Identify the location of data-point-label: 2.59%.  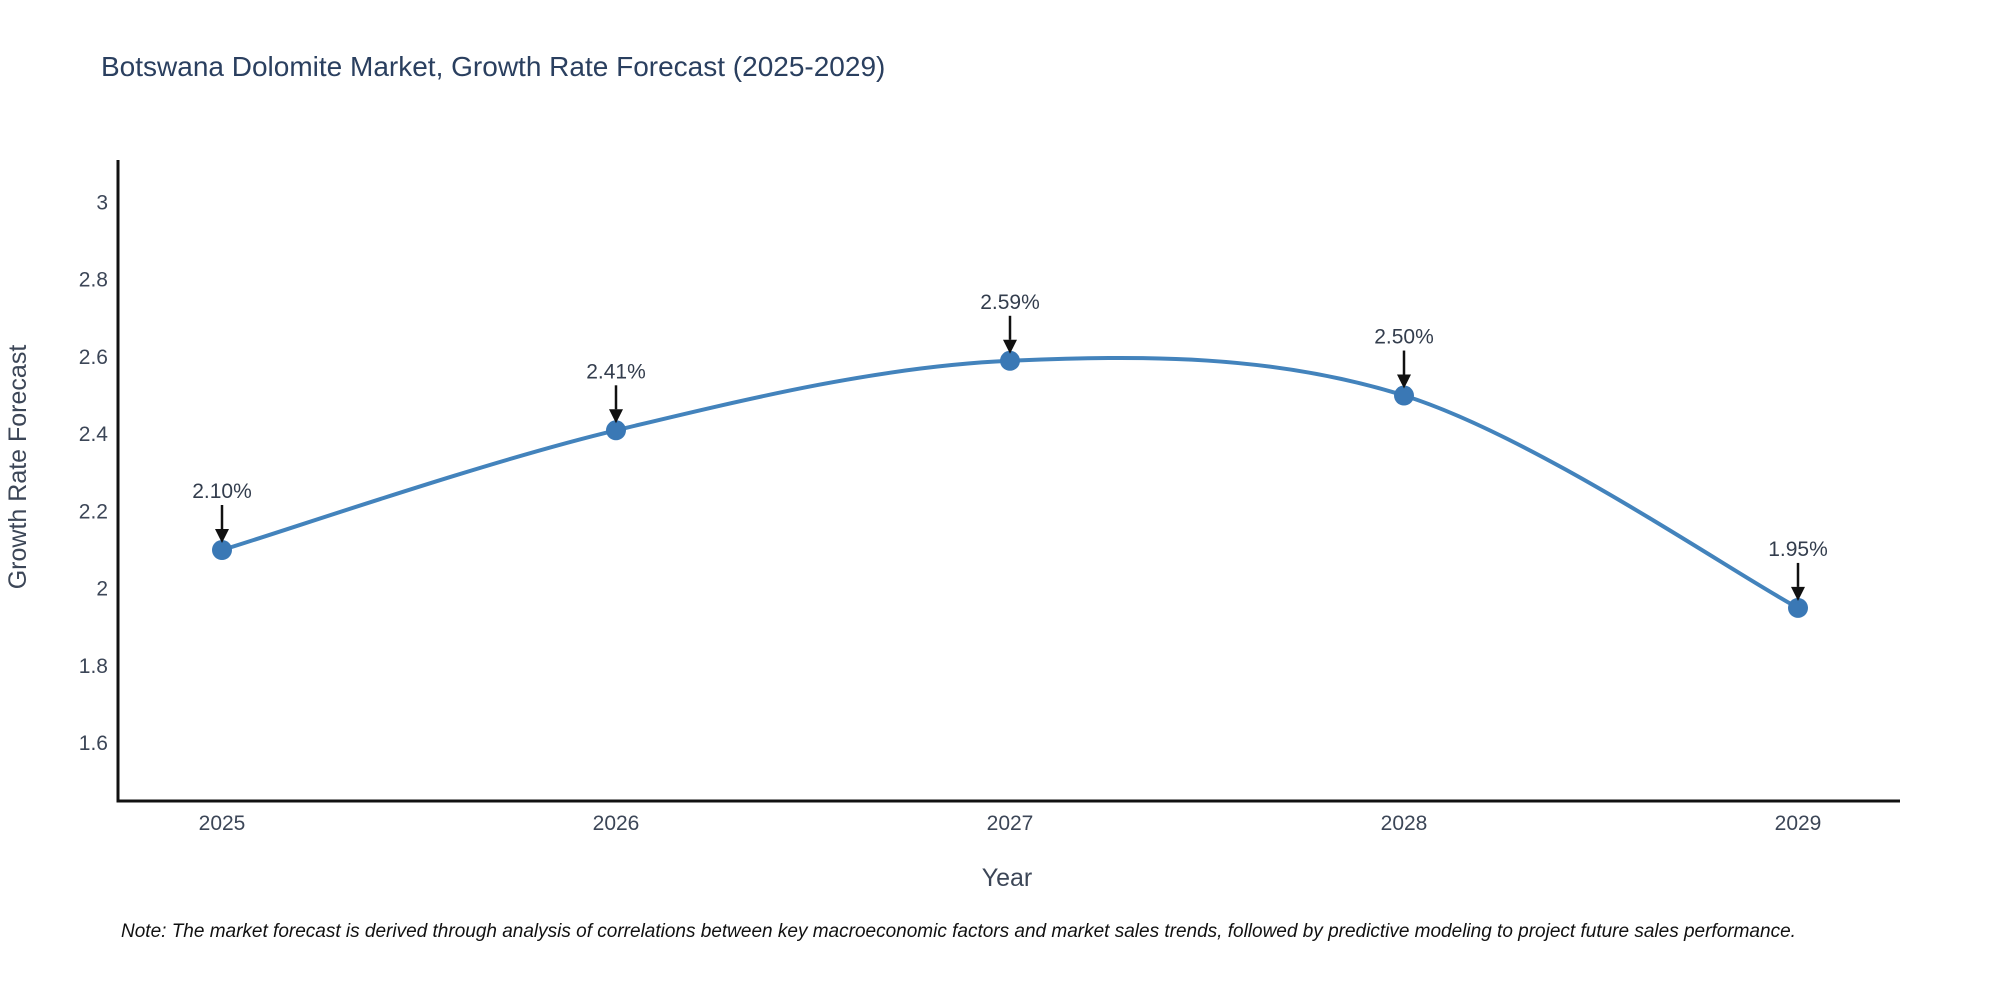
(1010, 302).